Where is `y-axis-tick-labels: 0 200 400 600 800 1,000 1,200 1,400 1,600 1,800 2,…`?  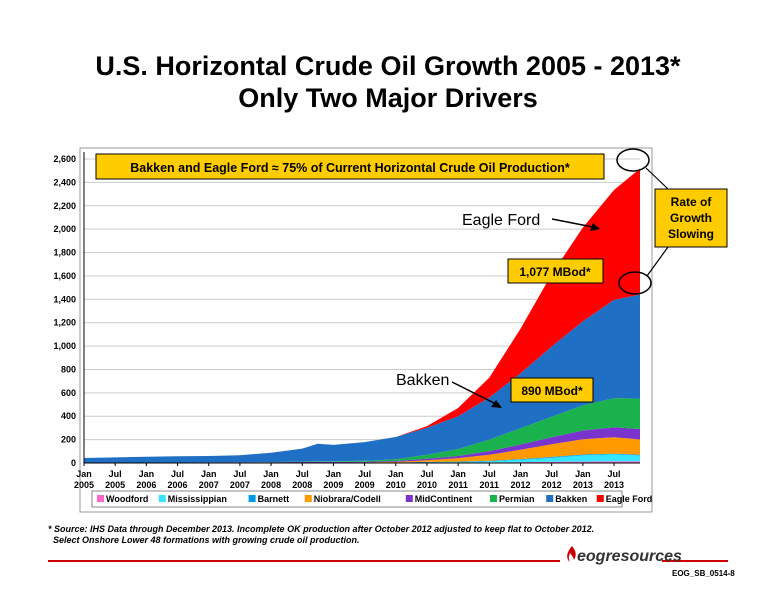
y-axis-tick-labels: 0 200 400 600 800 1,000 1,200 1,400 1,600 1,800 2,… is located at coordinates (64, 311).